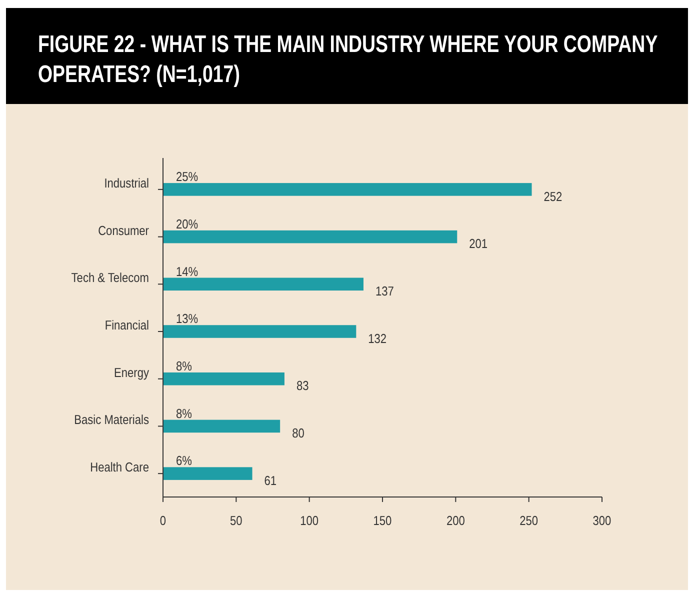  Describe the element at coordinates (110, 278) in the screenshot. I see `y-tick-label: Tech & Telecom` at that location.